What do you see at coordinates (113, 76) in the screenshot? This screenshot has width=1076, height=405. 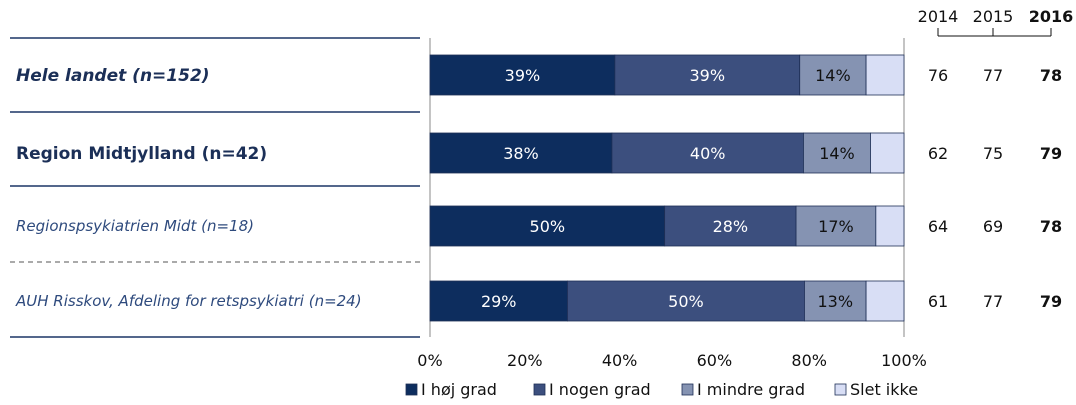 I see `row-label: Hele landet (n=152)` at bounding box center [113, 76].